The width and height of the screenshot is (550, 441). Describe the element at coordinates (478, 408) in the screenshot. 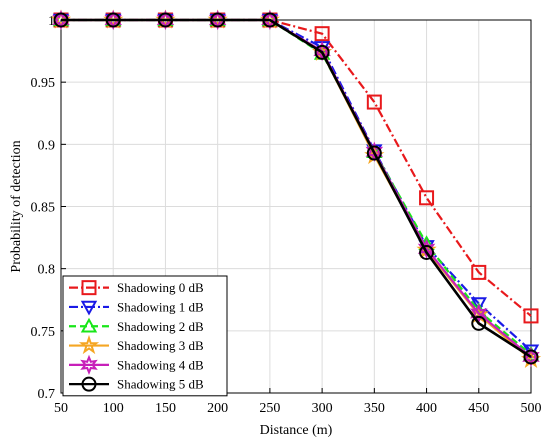

I see `x-tick-label: 450` at that location.